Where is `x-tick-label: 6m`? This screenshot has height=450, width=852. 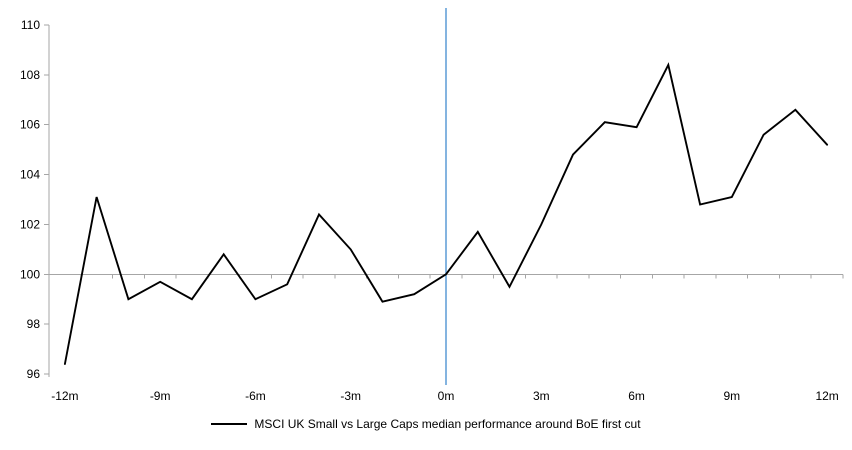 x-tick-label: 6m is located at coordinates (636, 396).